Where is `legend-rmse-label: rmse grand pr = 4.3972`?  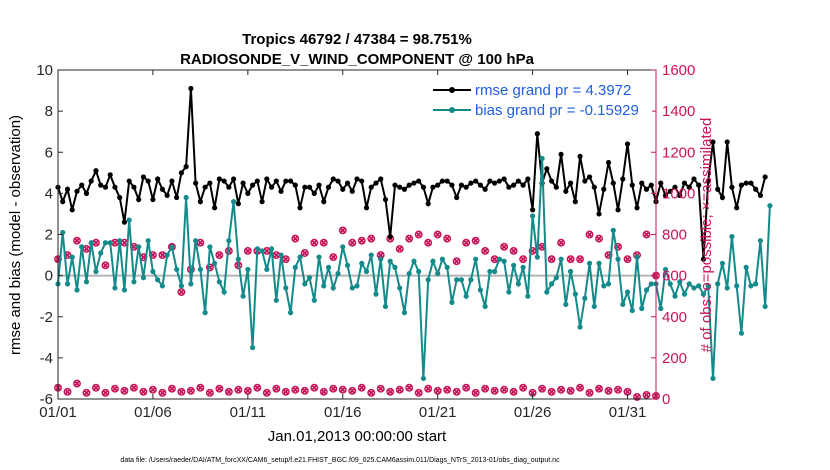
legend-rmse-label: rmse grand pr = 4.3972 is located at coordinates (553, 90).